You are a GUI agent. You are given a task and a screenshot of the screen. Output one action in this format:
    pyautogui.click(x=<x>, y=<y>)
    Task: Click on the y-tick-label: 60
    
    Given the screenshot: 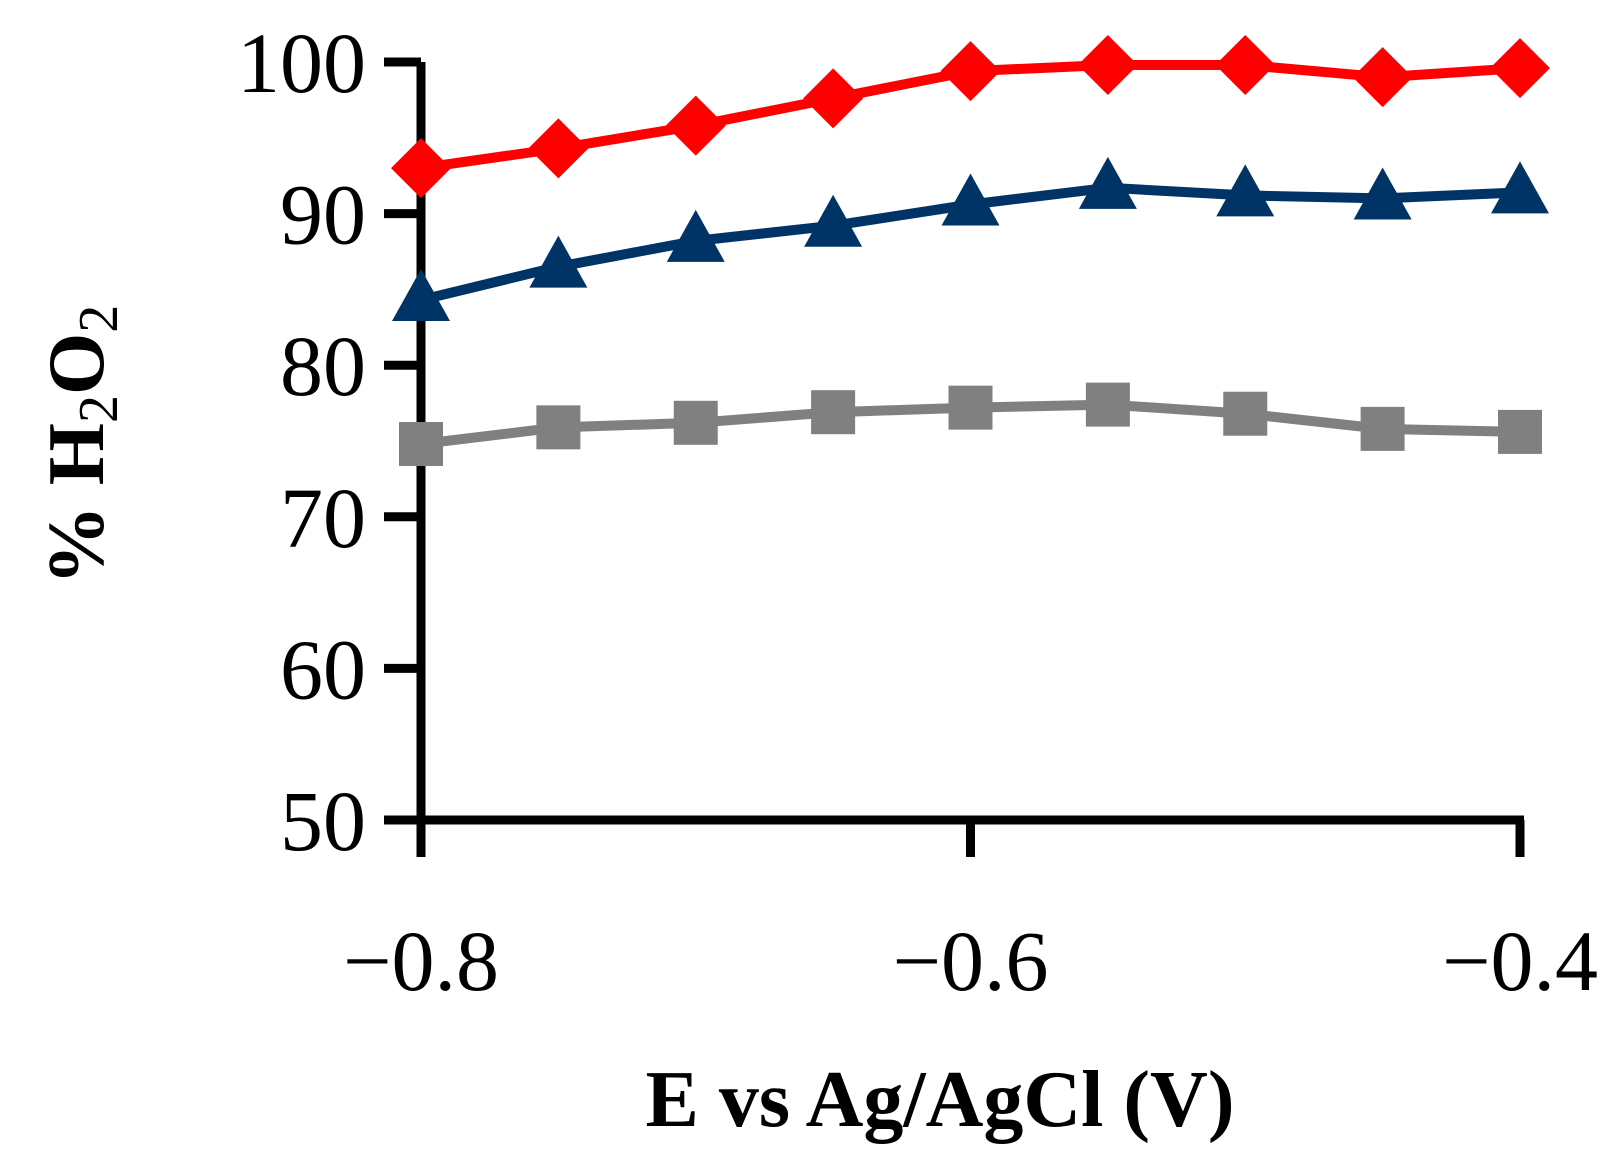 What is the action you would take?
    pyautogui.click(x=323, y=669)
    